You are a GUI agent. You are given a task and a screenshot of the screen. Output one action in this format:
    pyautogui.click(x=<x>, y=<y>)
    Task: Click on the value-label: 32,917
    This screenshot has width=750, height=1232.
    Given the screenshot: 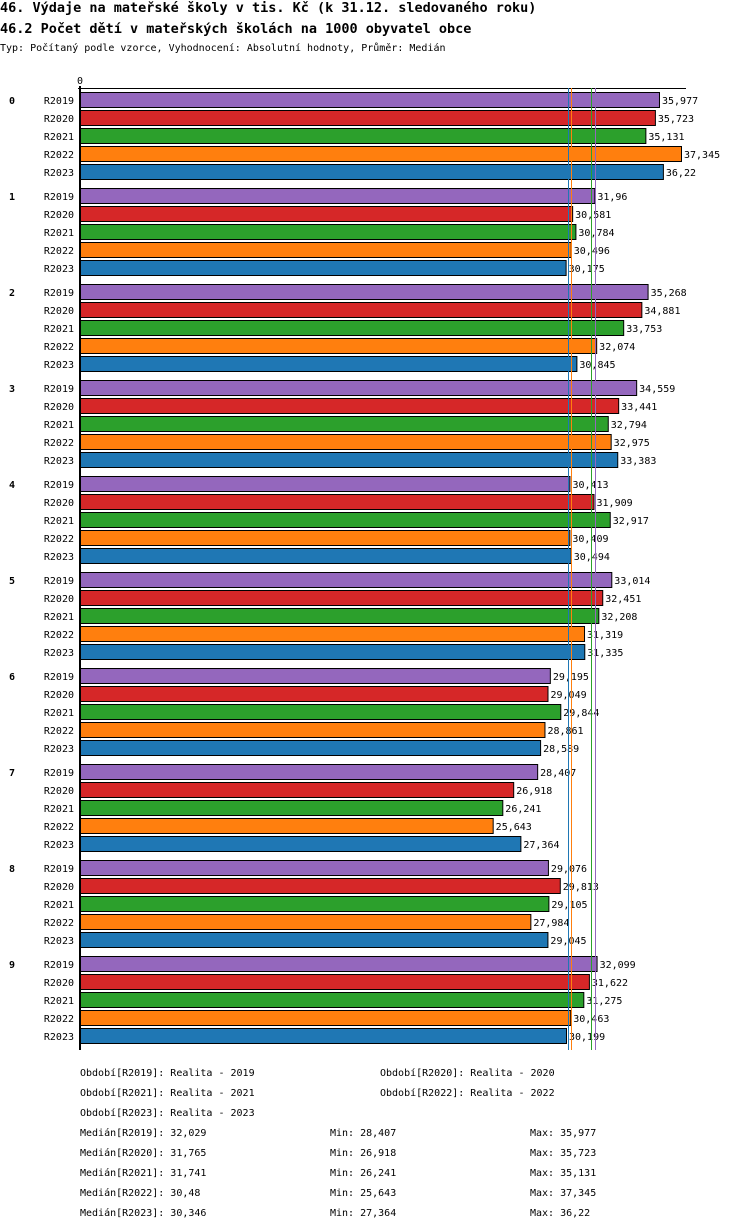 What is the action you would take?
    pyautogui.click(x=631, y=521)
    